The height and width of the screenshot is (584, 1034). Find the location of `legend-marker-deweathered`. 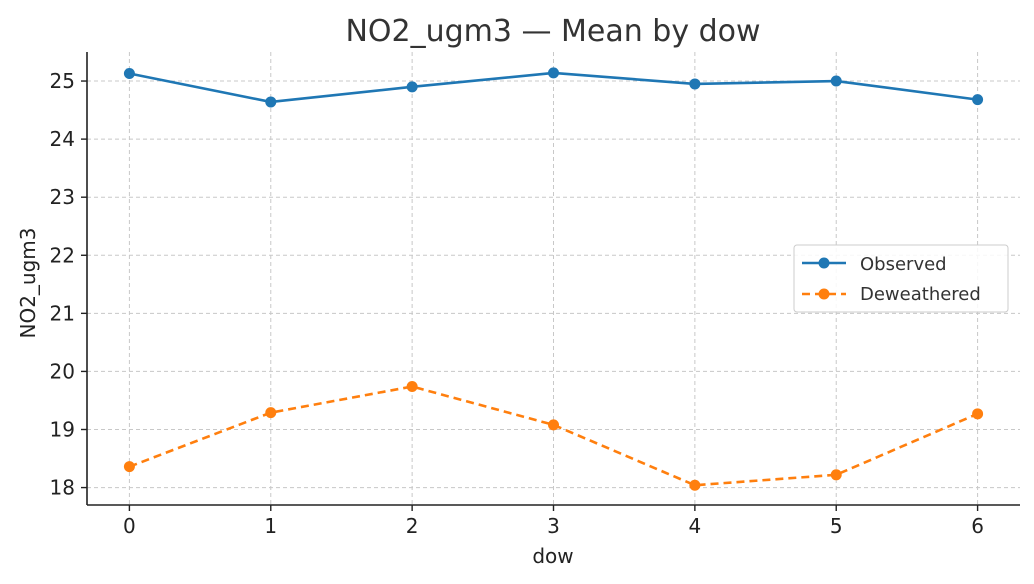

legend-marker-deweathered is located at coordinates (824, 294).